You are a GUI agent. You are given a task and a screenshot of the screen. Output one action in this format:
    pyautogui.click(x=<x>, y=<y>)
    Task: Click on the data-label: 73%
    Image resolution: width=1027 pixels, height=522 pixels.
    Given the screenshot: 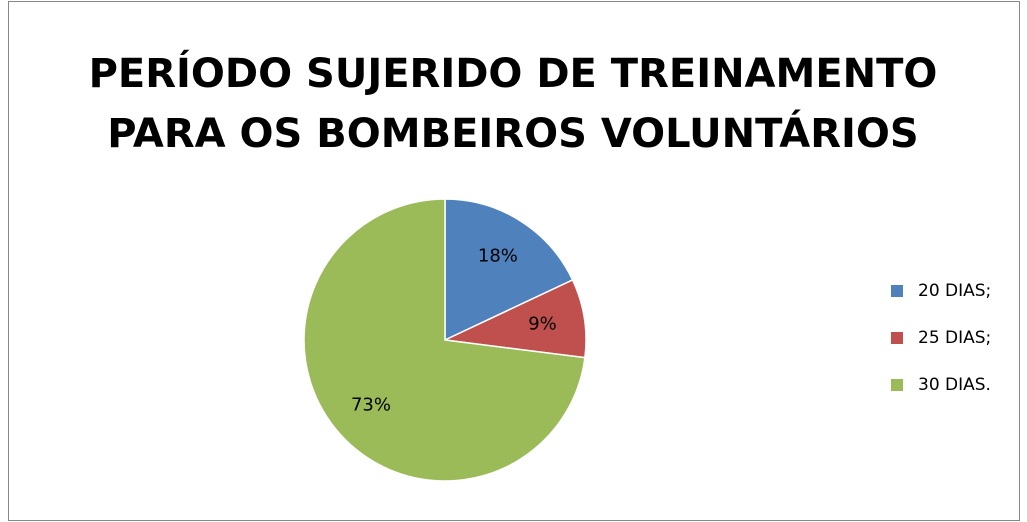 What is the action you would take?
    pyautogui.click(x=371, y=404)
    